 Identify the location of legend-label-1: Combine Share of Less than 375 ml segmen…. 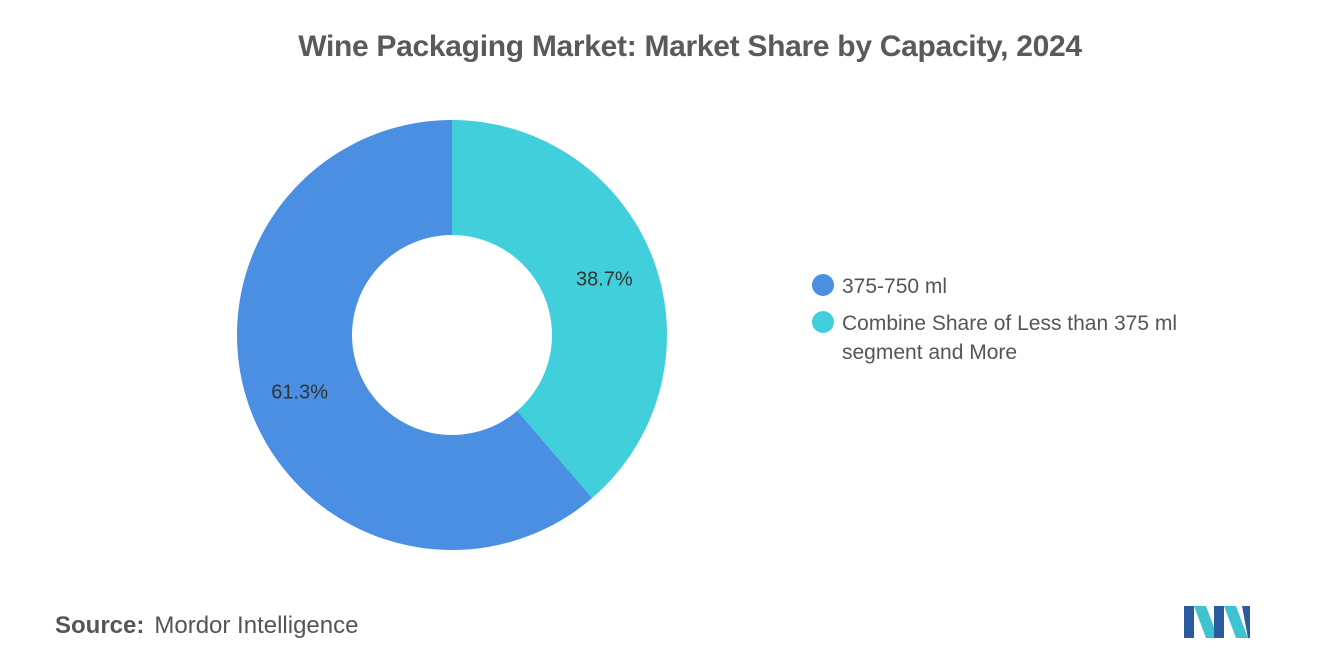
(1010, 338).